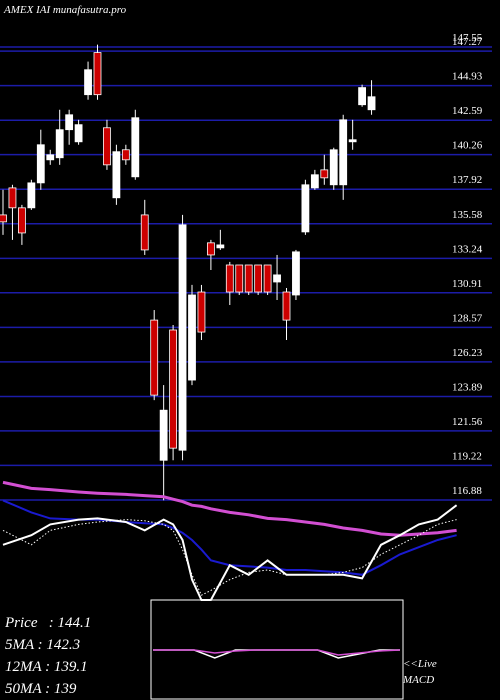 This screenshot has height=700, width=500. Describe the element at coordinates (467, 387) in the screenshot. I see `y-tick-label: 123.89` at that location.